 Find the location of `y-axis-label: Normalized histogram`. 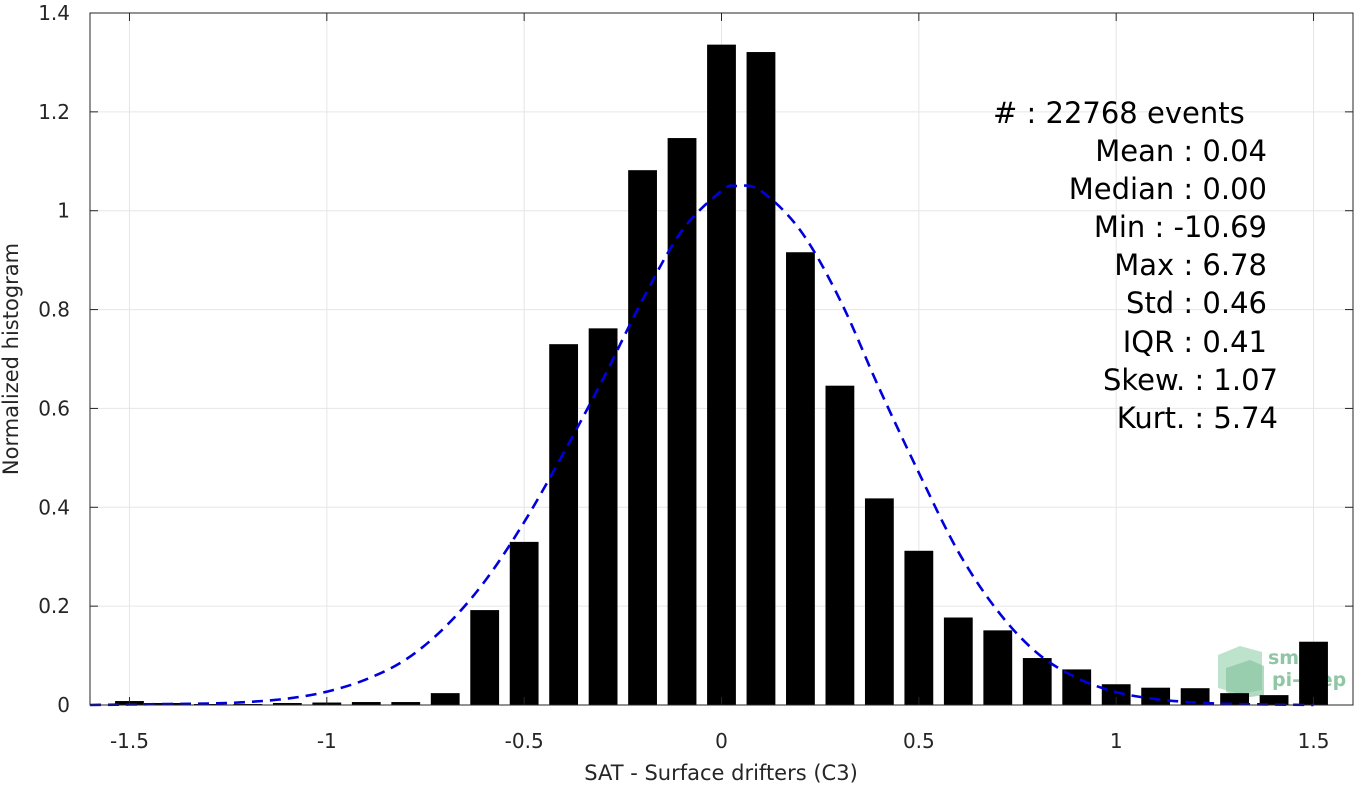

y-axis-label: Normalized histogram is located at coordinates (11, 359).